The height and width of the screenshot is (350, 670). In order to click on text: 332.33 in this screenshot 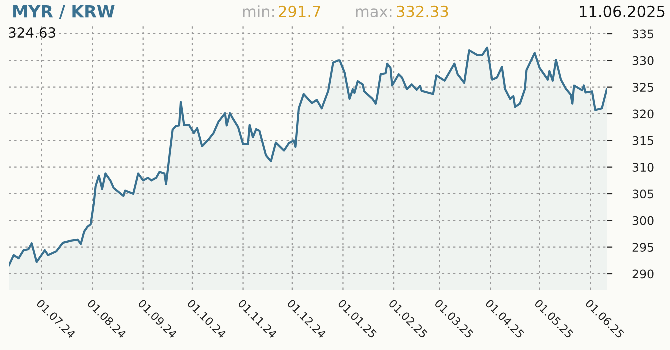, I will do `click(422, 12)`.